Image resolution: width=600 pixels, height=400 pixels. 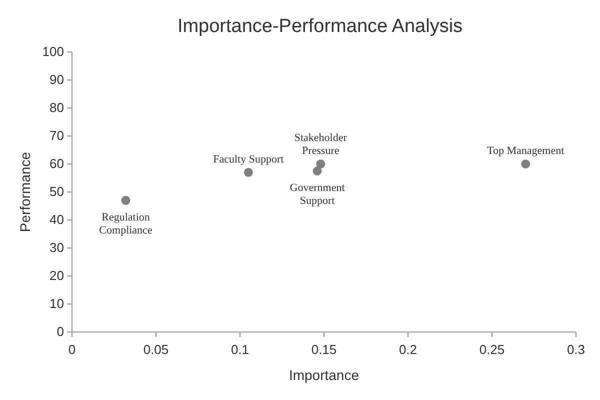 What do you see at coordinates (408, 349) in the screenshot?
I see `x-tick-label: 0.2` at bounding box center [408, 349].